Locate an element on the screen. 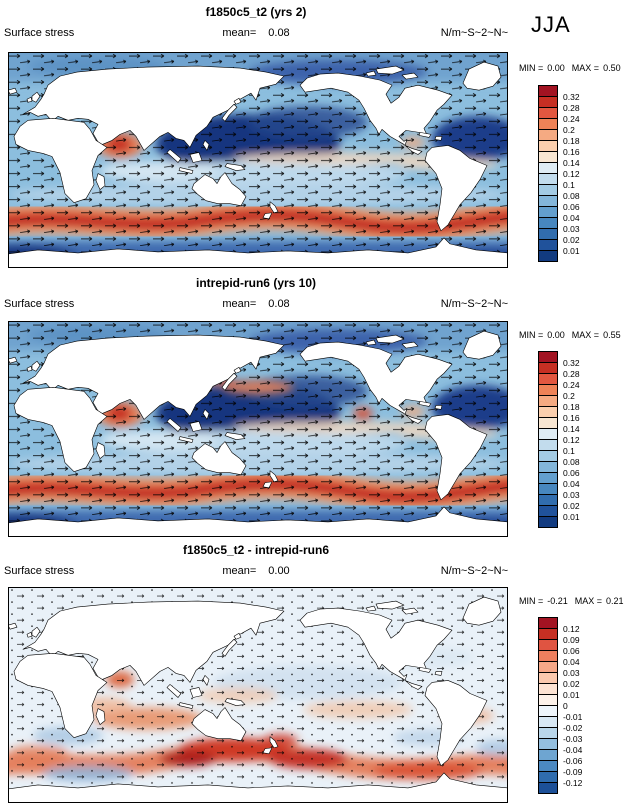  panel-1-units-label: N/m~S~2~N~ is located at coordinates (474, 33).